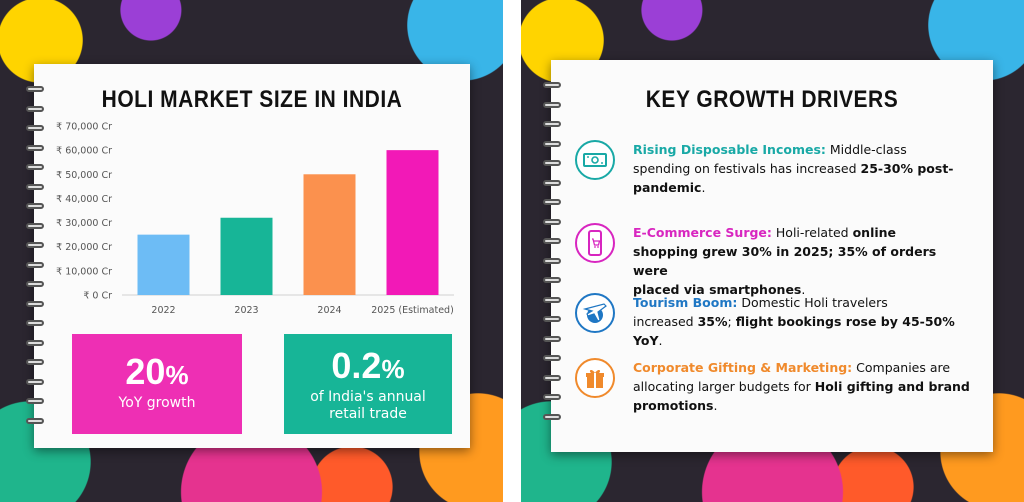 Image resolution: width=1024 pixels, height=502 pixels. I want to click on driver-text-segment: increased, so click(665, 321).